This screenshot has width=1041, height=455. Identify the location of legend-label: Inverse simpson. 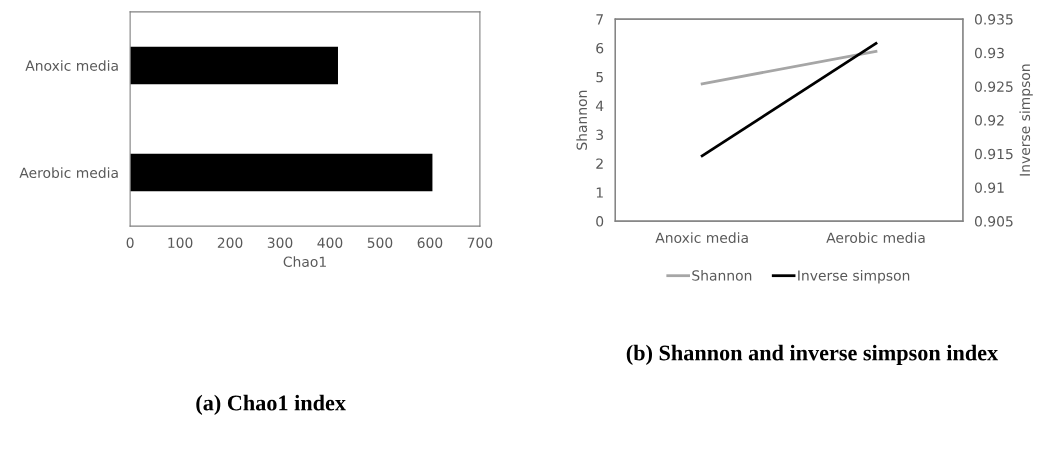
(854, 276).